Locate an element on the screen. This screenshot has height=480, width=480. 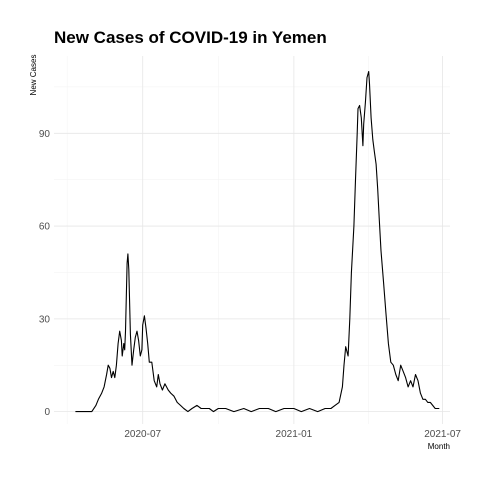
x-axis-title: Month is located at coordinates (439, 446).